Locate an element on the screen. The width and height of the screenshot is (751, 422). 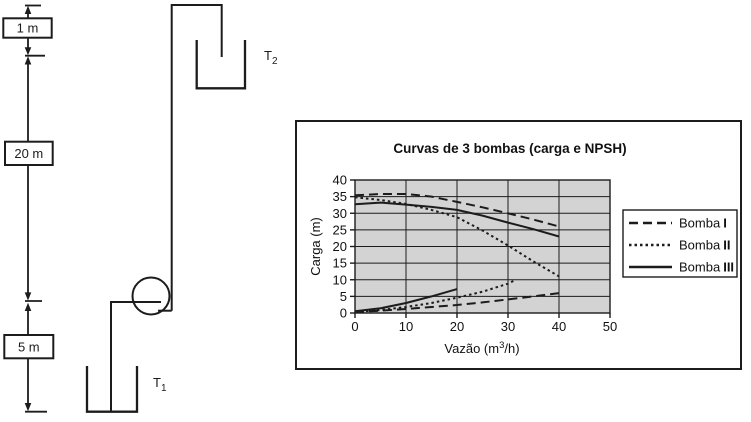
dimension-chain: 1 m 20 m 5 m is located at coordinates (28, 208).